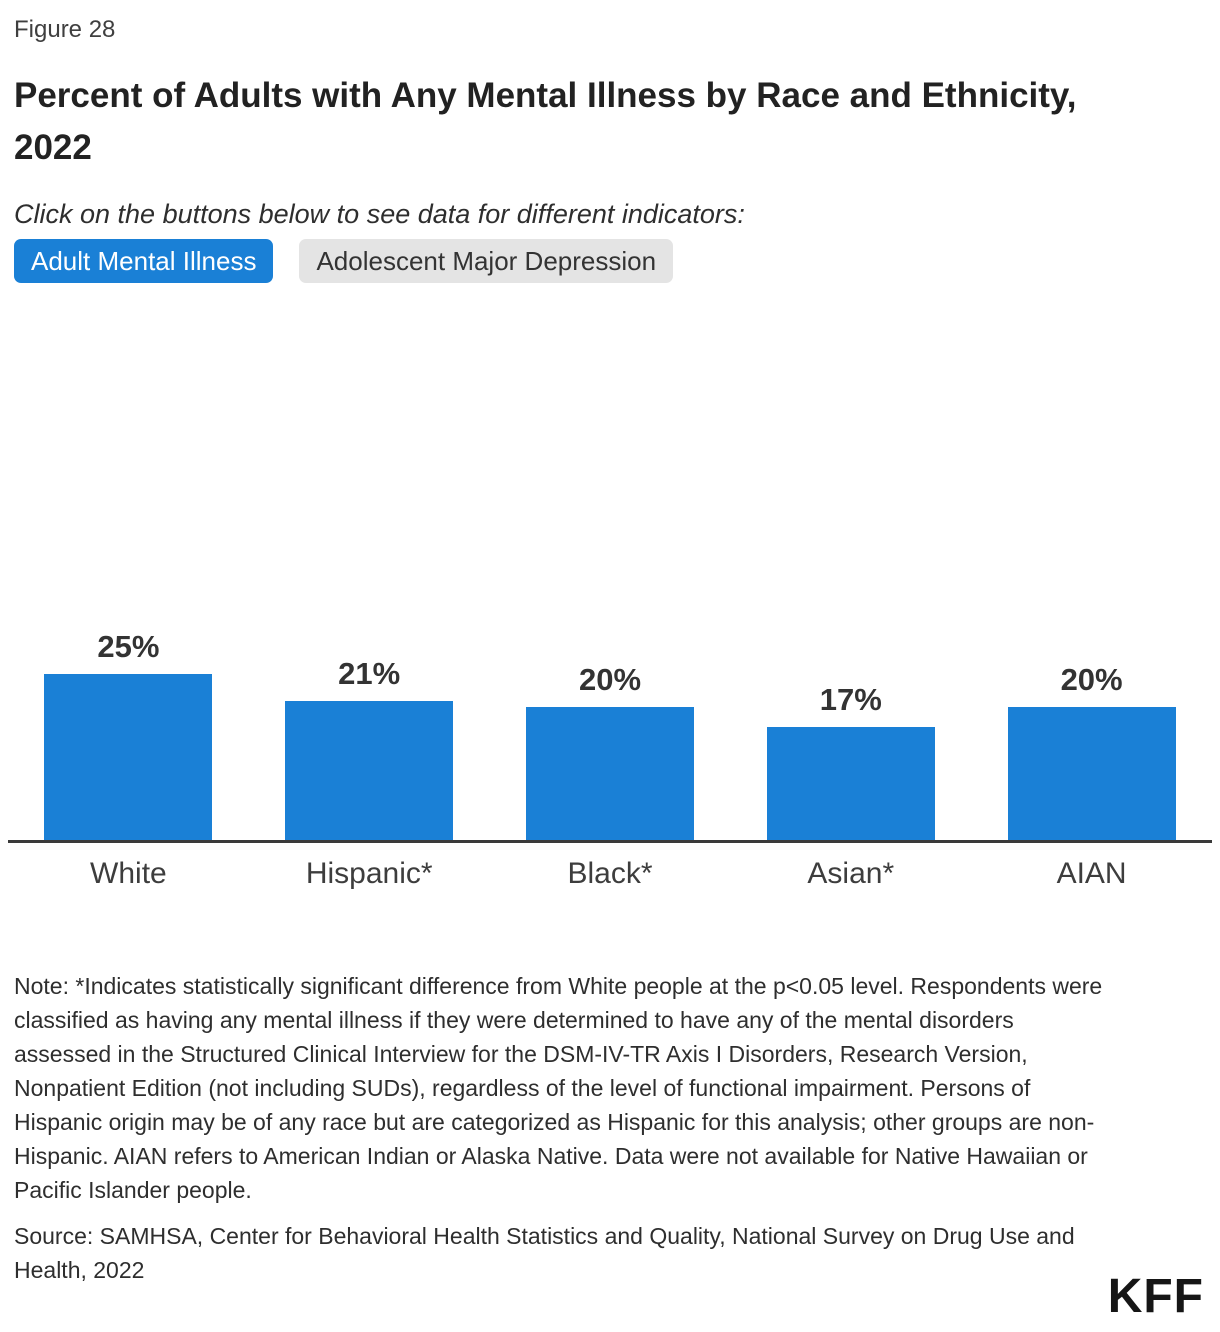  Describe the element at coordinates (610, 841) in the screenshot. I see `x-axis-line` at that location.